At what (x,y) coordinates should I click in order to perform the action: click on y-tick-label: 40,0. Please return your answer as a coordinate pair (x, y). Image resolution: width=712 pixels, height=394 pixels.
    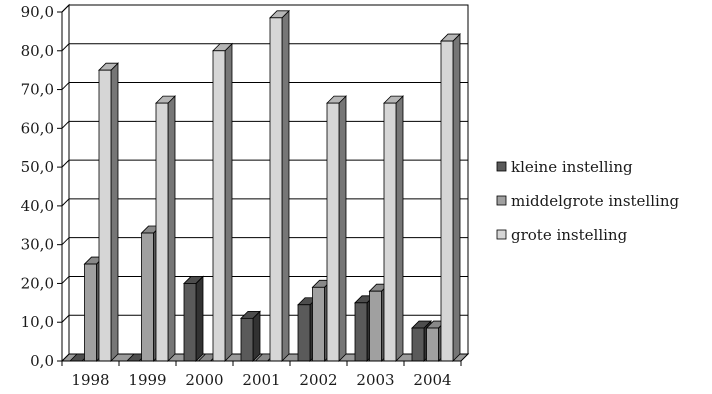
    Looking at the image, I should click on (37, 206).